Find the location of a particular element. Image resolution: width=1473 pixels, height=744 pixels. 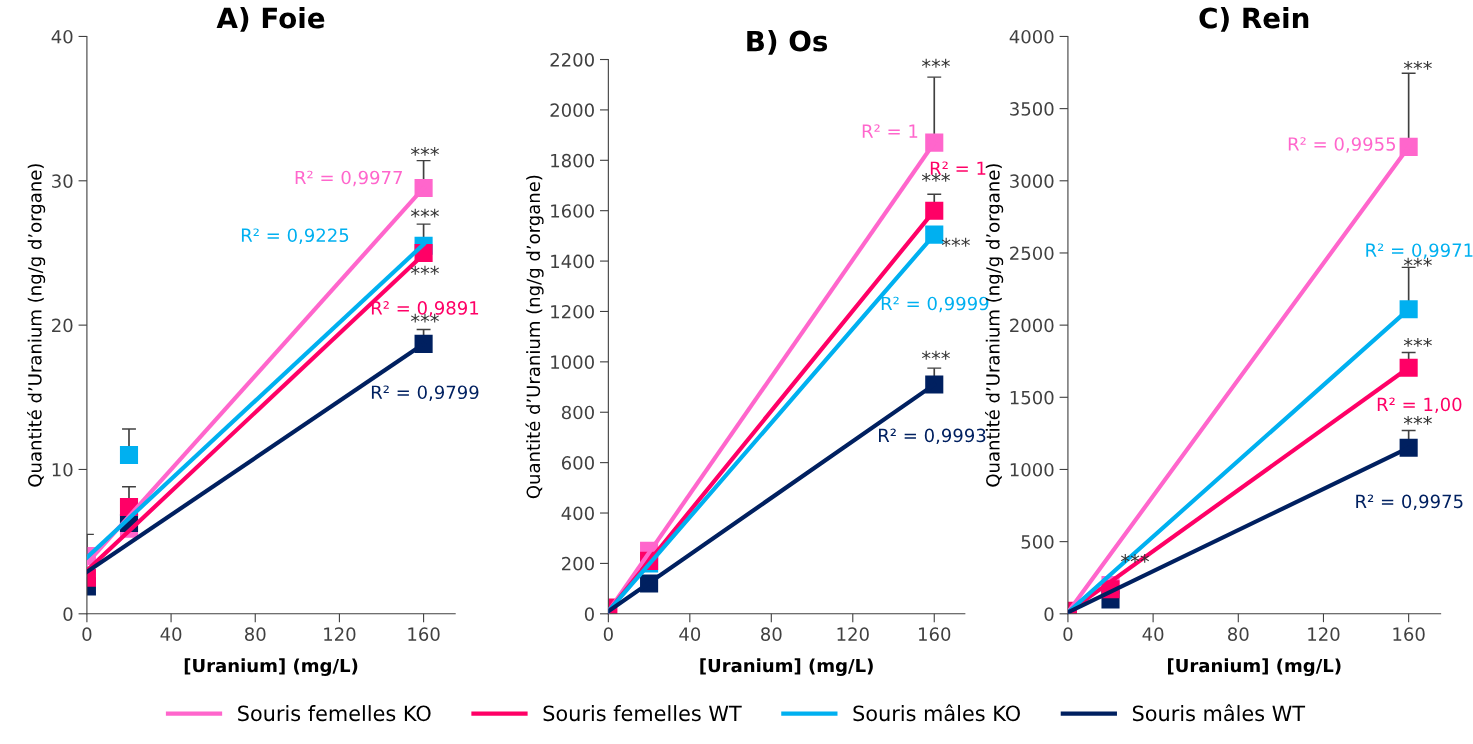

y-tick-label: 3000 is located at coordinates (1032, 181).